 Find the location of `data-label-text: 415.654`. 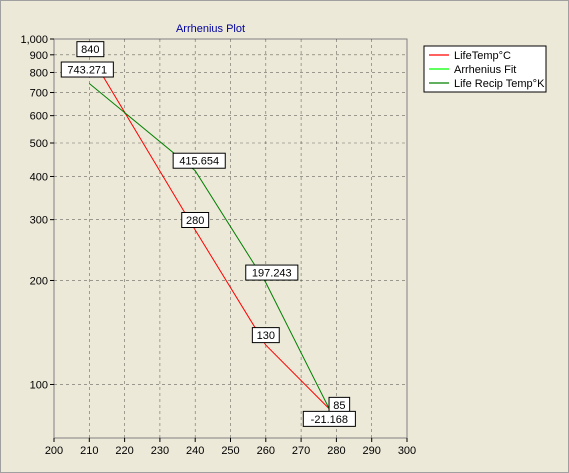

data-label-text: 415.654 is located at coordinates (199, 162).